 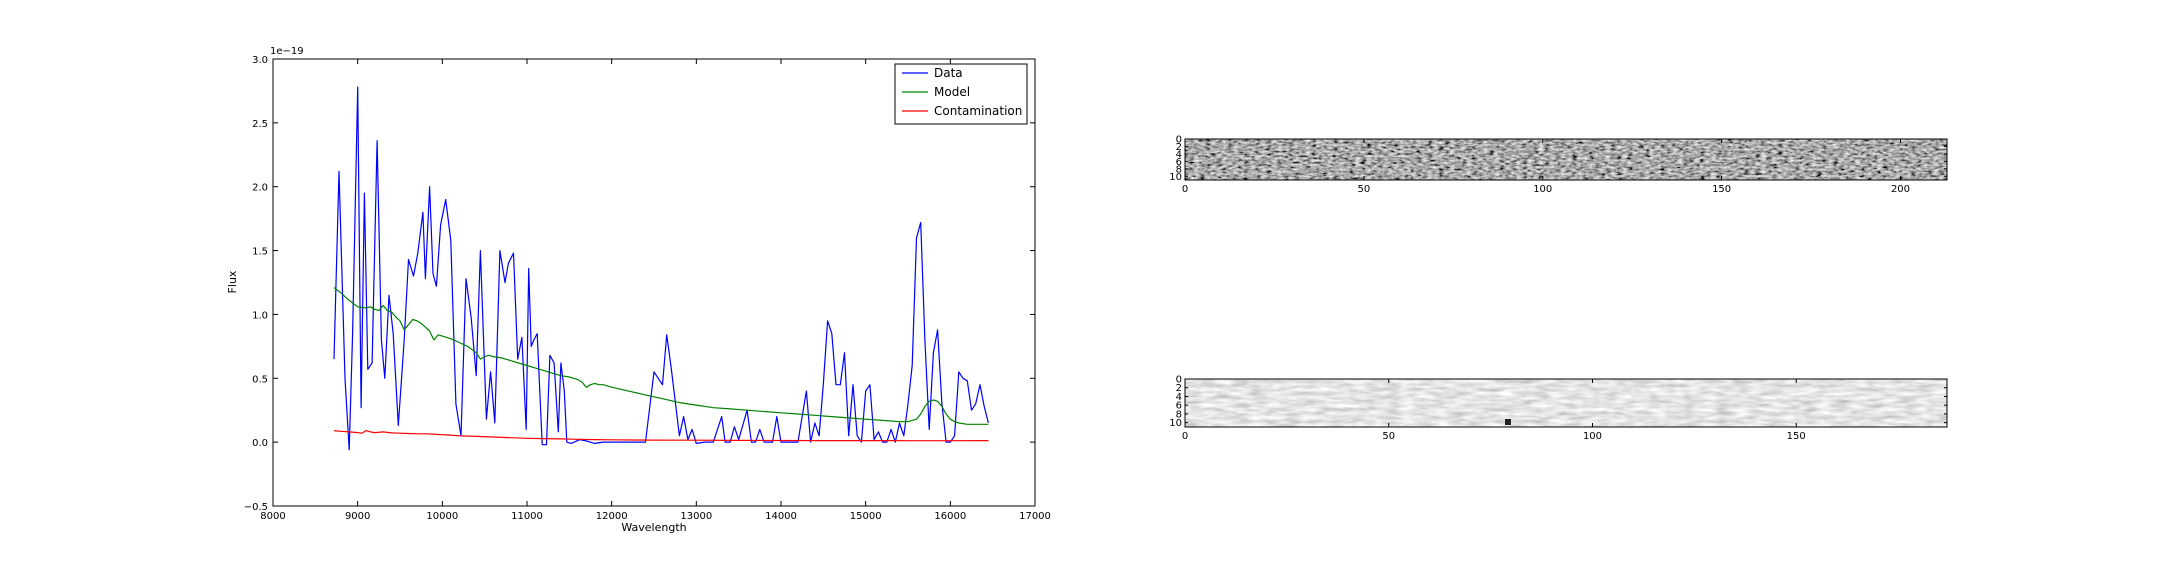 I want to click on legend-box, so click(x=961, y=94).